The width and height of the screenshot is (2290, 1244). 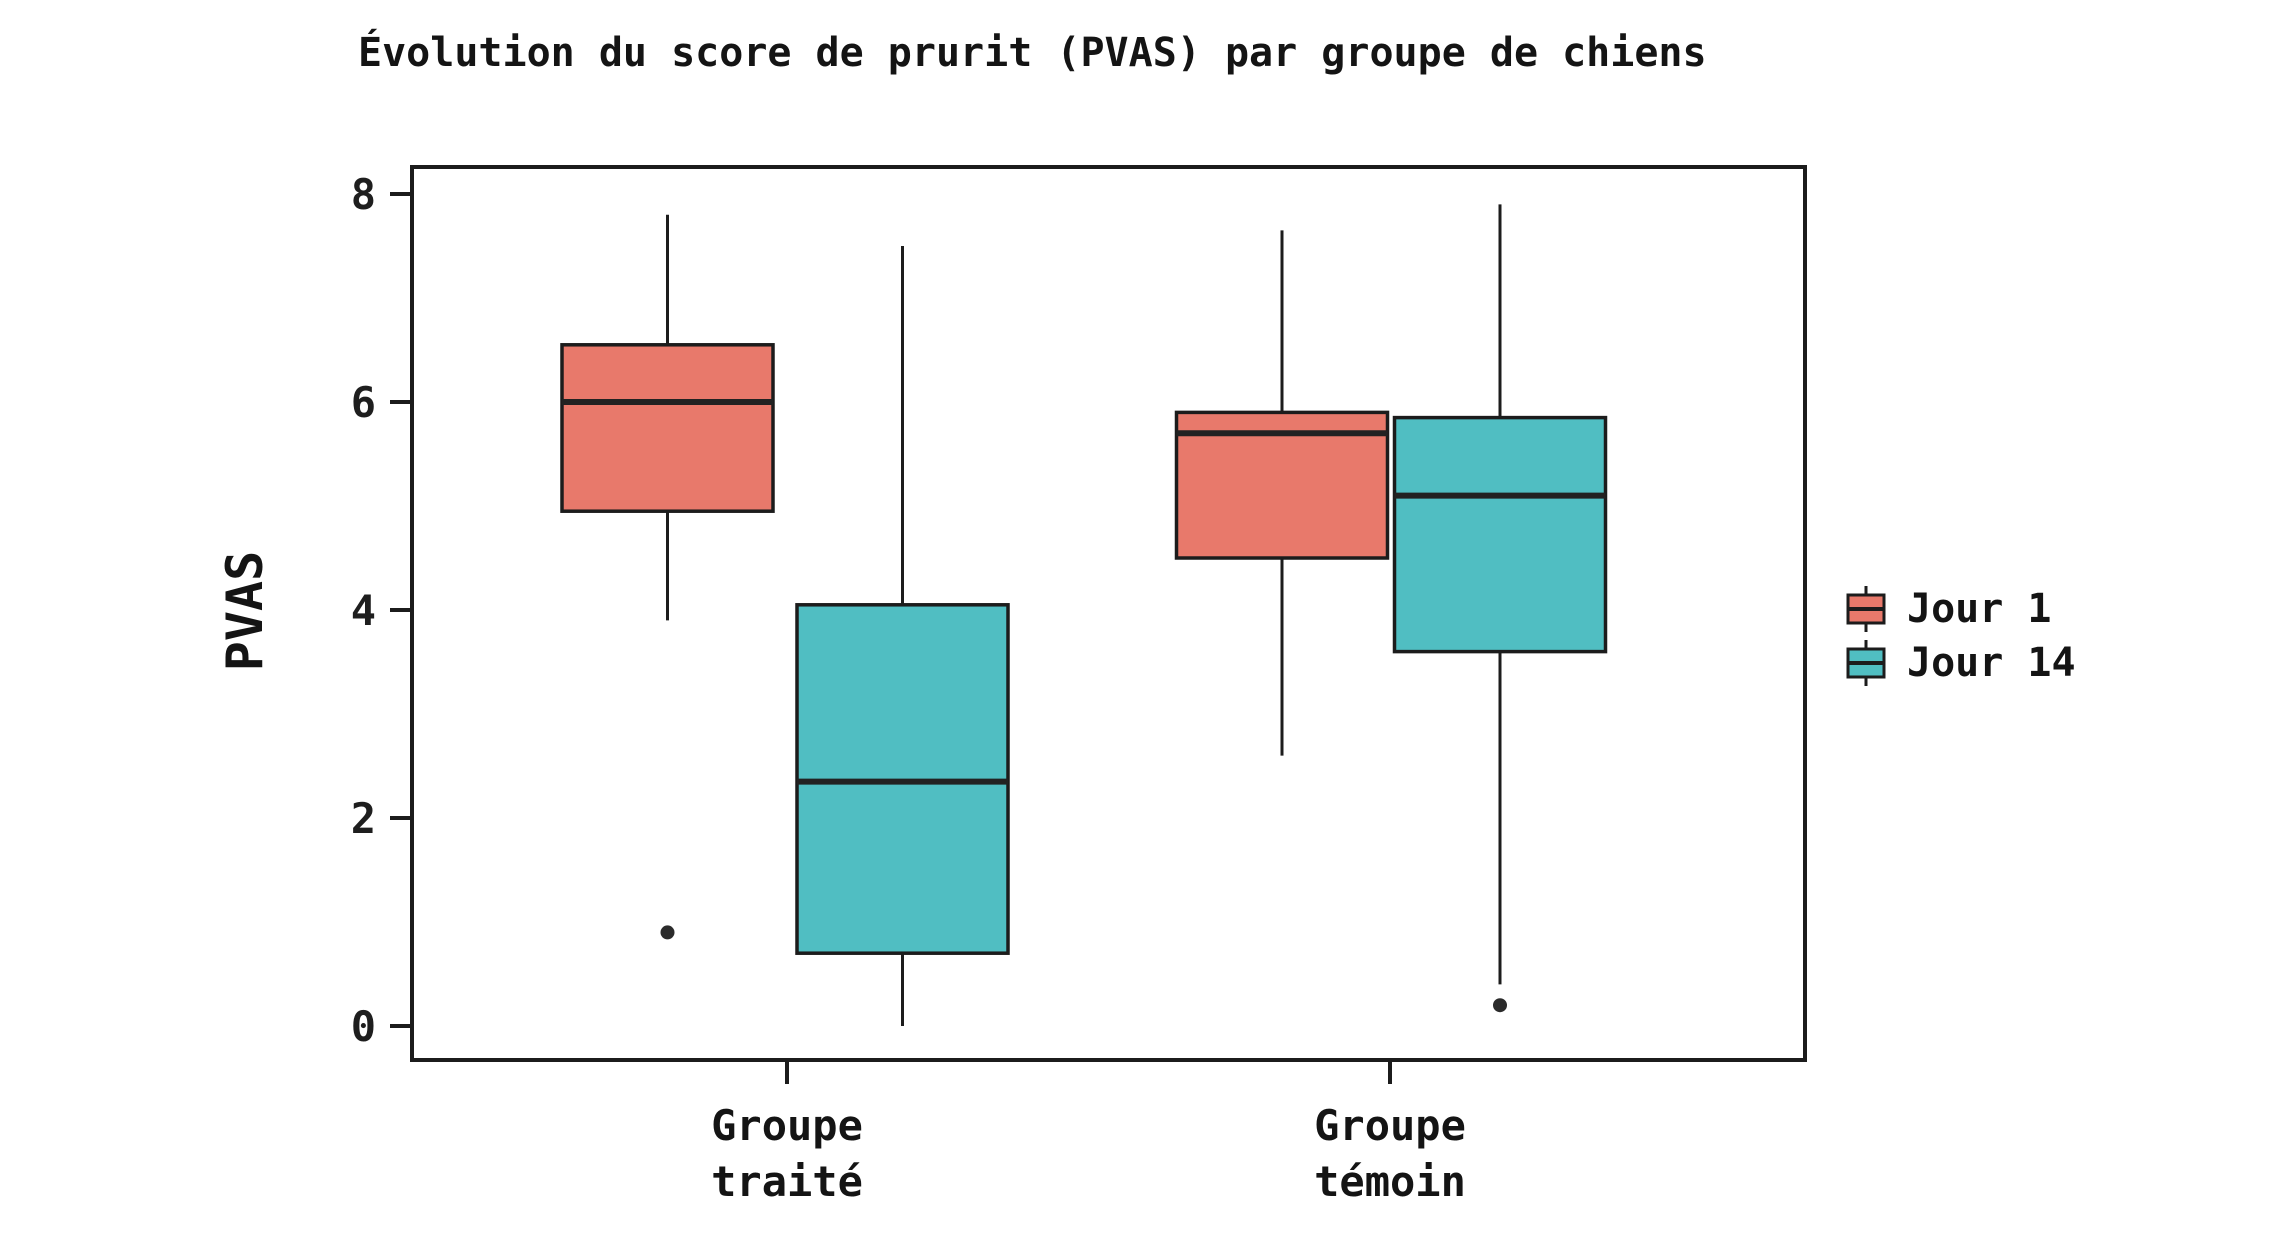 I want to click on legend-entry-jour-1: Jour 1, so click(x=1960, y=609).